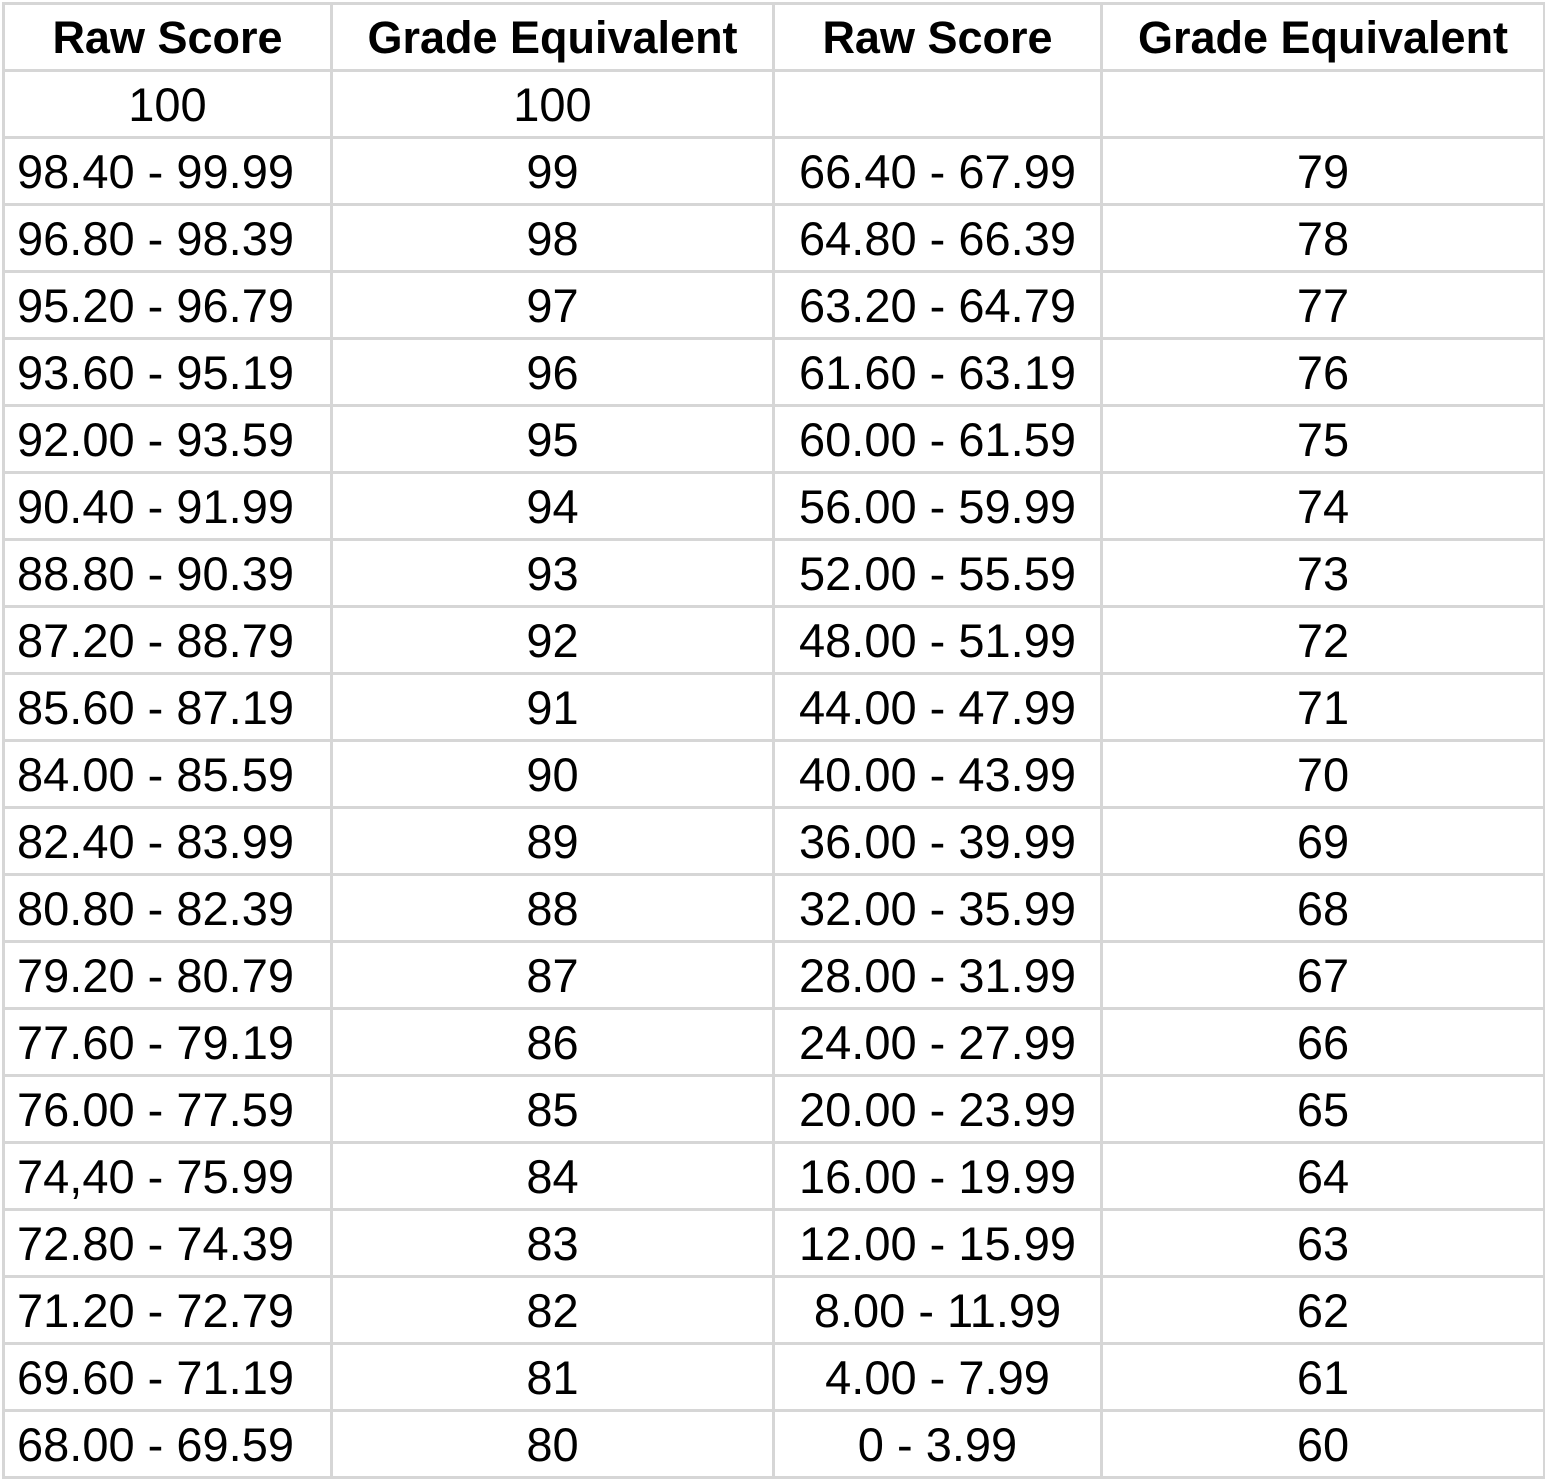 Image resolution: width=1545 pixels, height=1479 pixels. What do you see at coordinates (1322, 305) in the screenshot?
I see `grade-equivalent-right-cell: 77` at bounding box center [1322, 305].